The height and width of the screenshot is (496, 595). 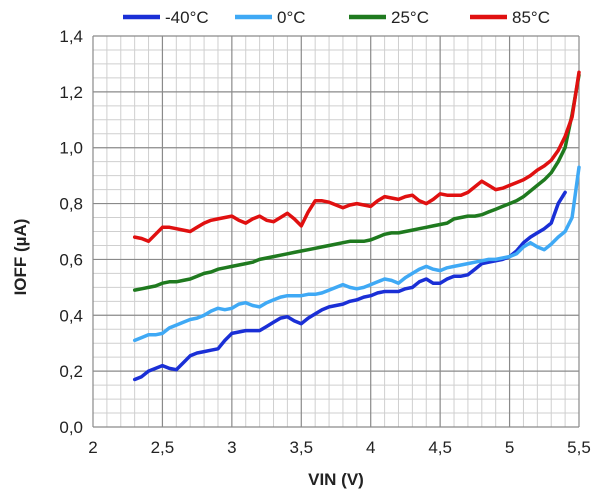 I want to click on y-axis-ticks: 0,0 0,2 0,4 0,6 0,8 1,0 1,2 1,4, so click(x=71, y=232).